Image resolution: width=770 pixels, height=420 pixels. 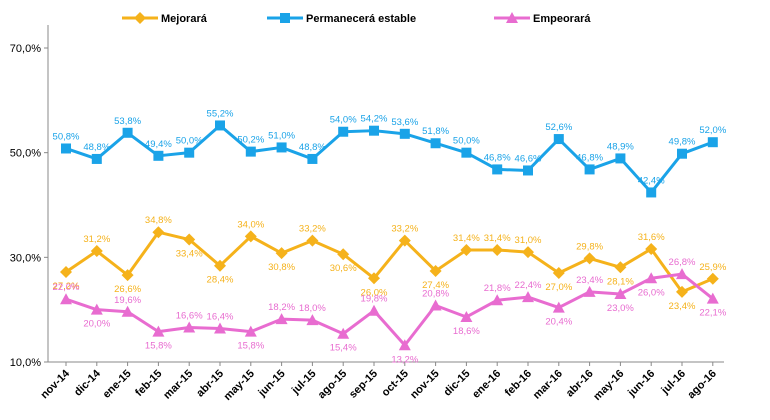 What do you see at coordinates (548, 385) in the screenshot?
I see `x-tick-label: mar-16` at bounding box center [548, 385].